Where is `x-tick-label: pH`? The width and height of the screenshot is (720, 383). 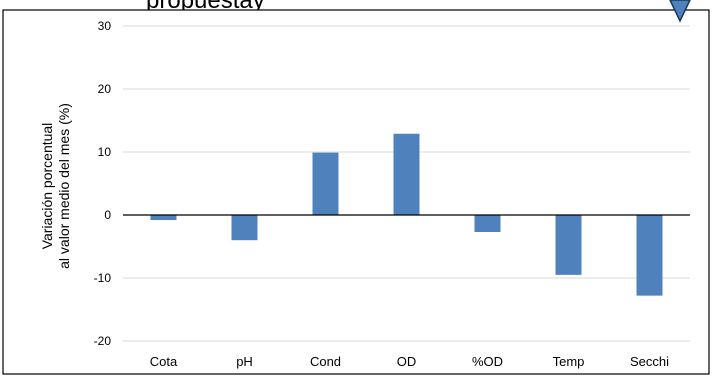
x-tick-label: pH is located at coordinates (244, 361).